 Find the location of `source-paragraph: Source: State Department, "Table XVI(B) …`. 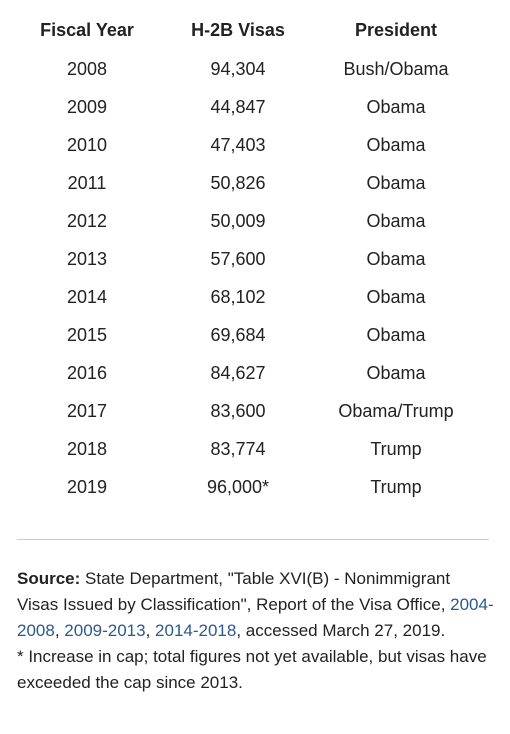

source-paragraph: Source: State Department, "Table XVI(B) … is located at coordinates (256, 605).